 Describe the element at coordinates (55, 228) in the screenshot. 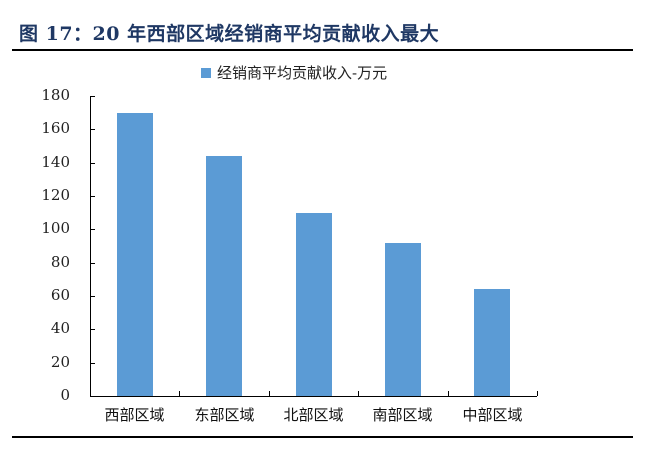

I see `y-tick-label: 100` at that location.